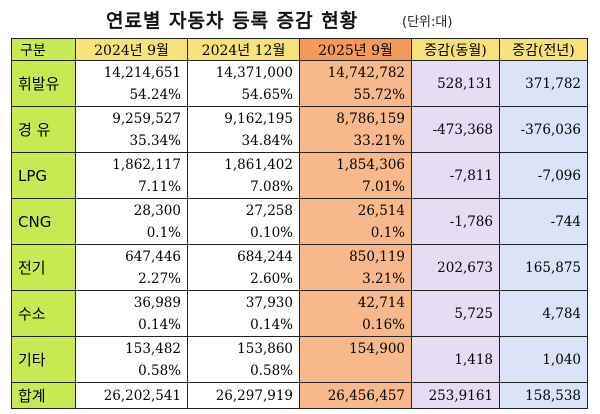  I want to click on fuel-type-cell: 전기, so click(43, 267).